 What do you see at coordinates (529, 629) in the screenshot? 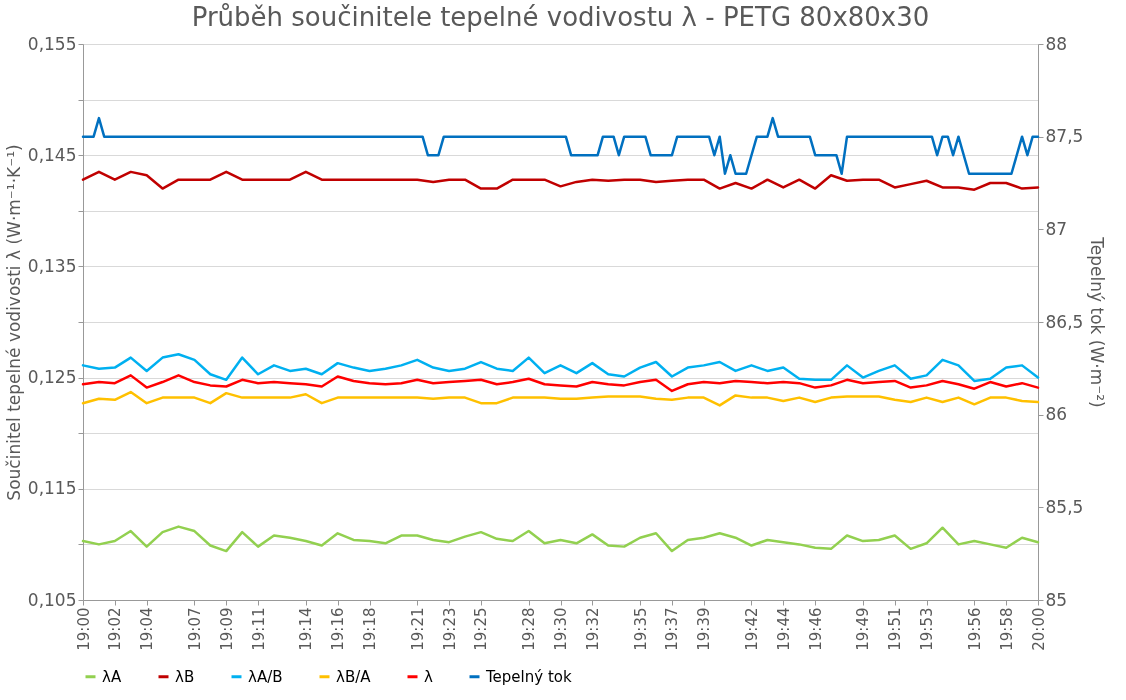
I see `x-tick-label: 19:28` at bounding box center [529, 629].